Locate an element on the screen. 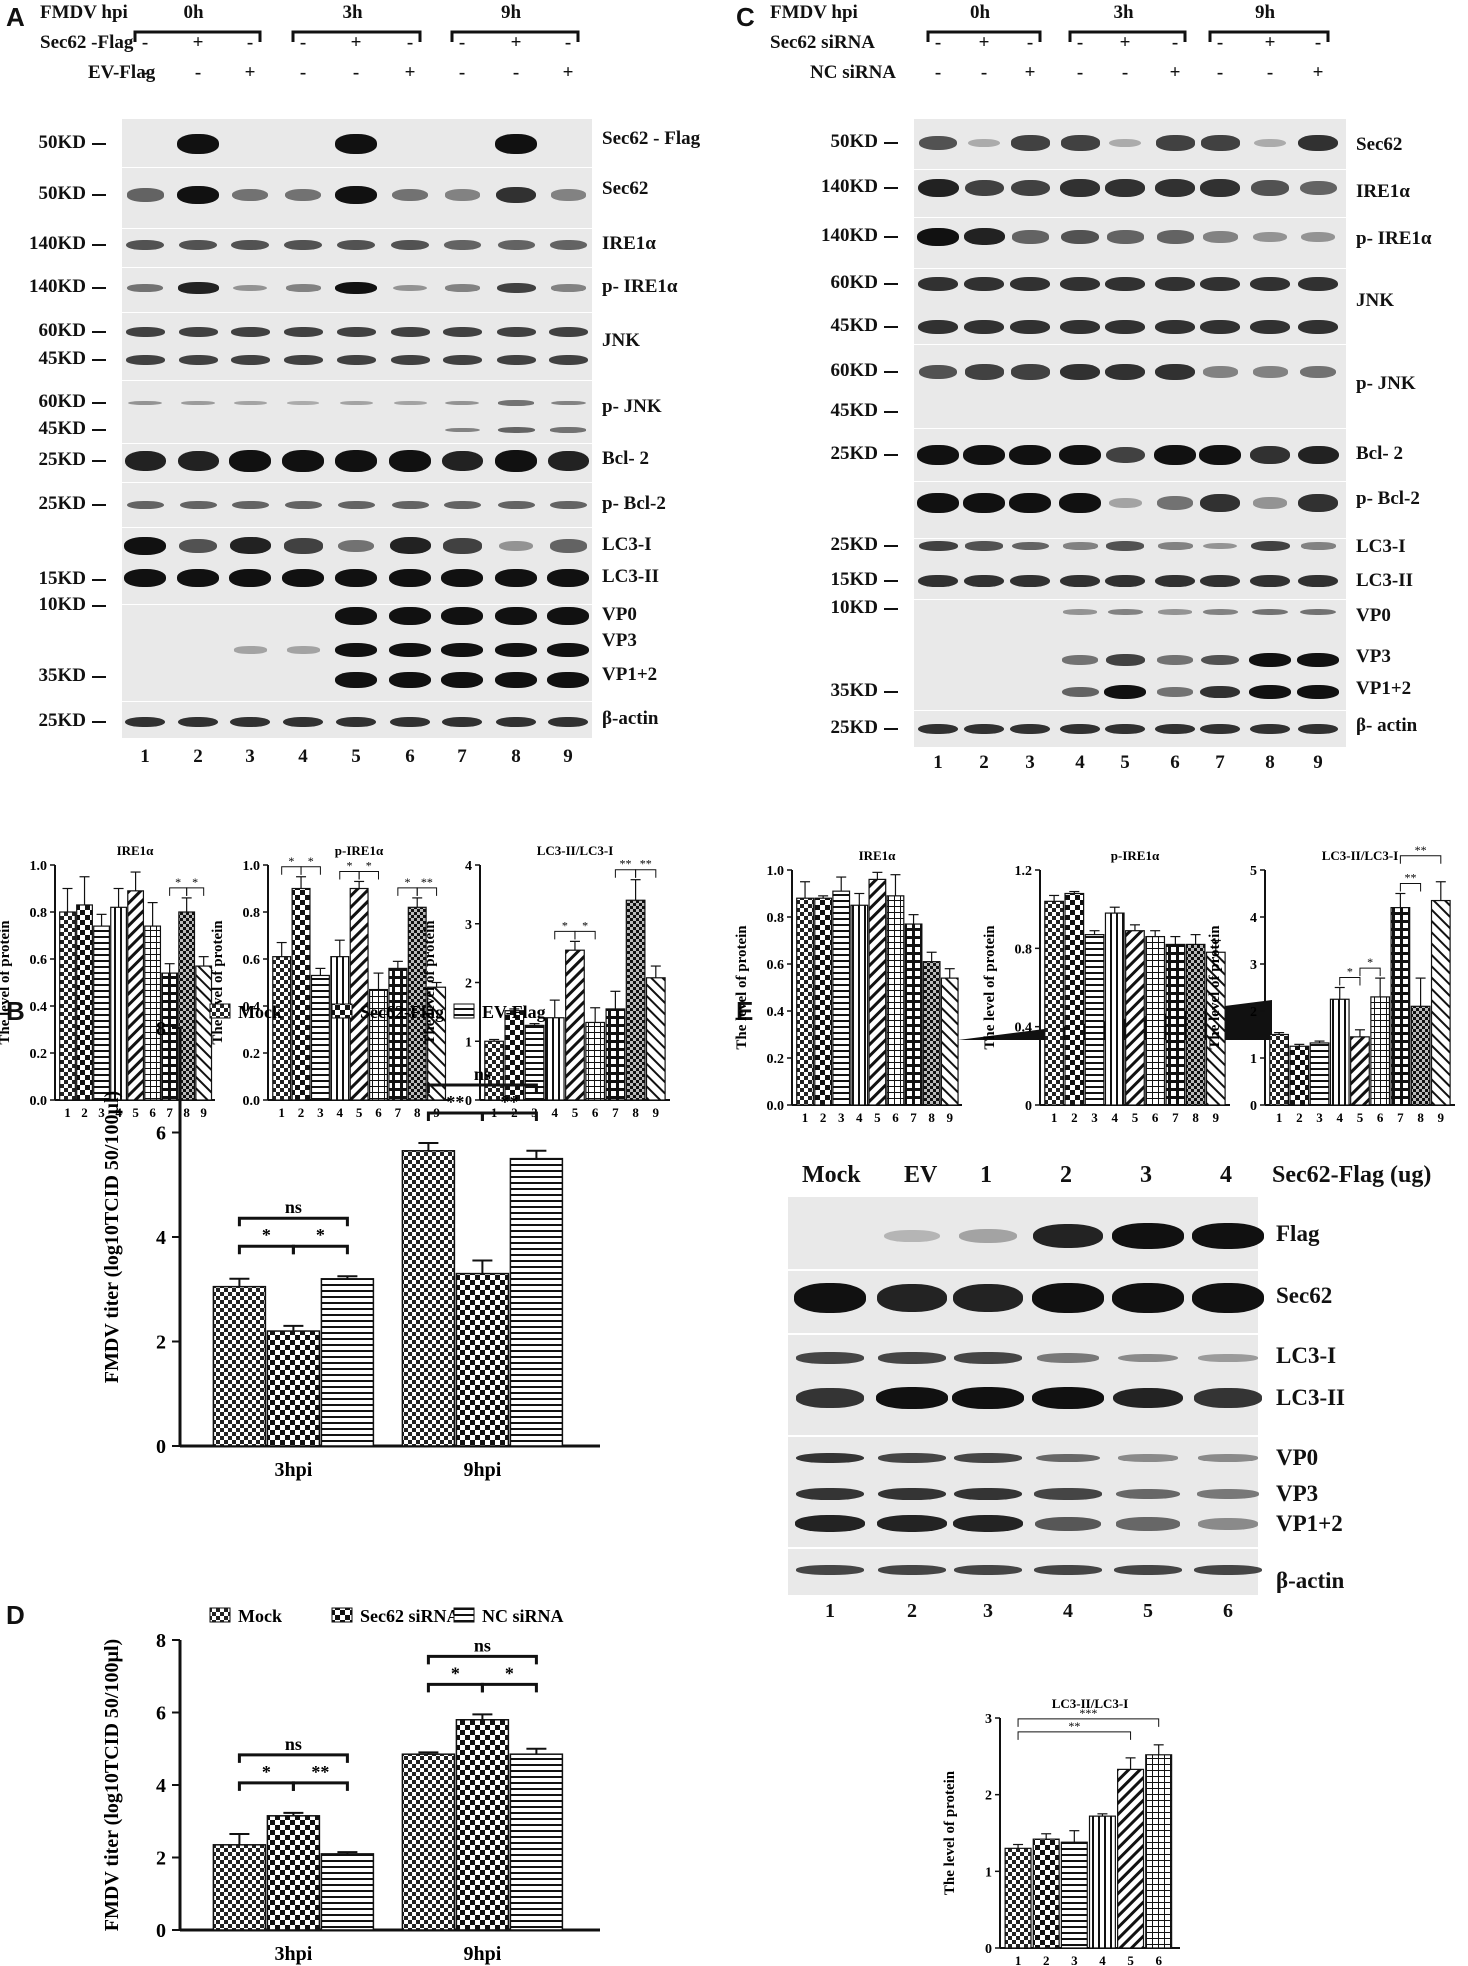 Image resolution: width=1468 pixels, height=1966 pixels. lane-number: 7 is located at coordinates (462, 756).